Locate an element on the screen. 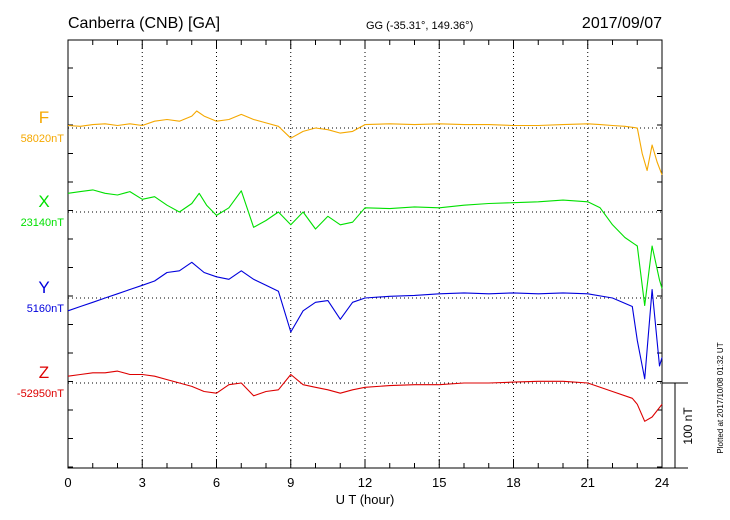 Image resolution: width=730 pixels, height=520 pixels. plotted-note: Plotted at 2017/10/08 01:32 UT is located at coordinates (720, 397).